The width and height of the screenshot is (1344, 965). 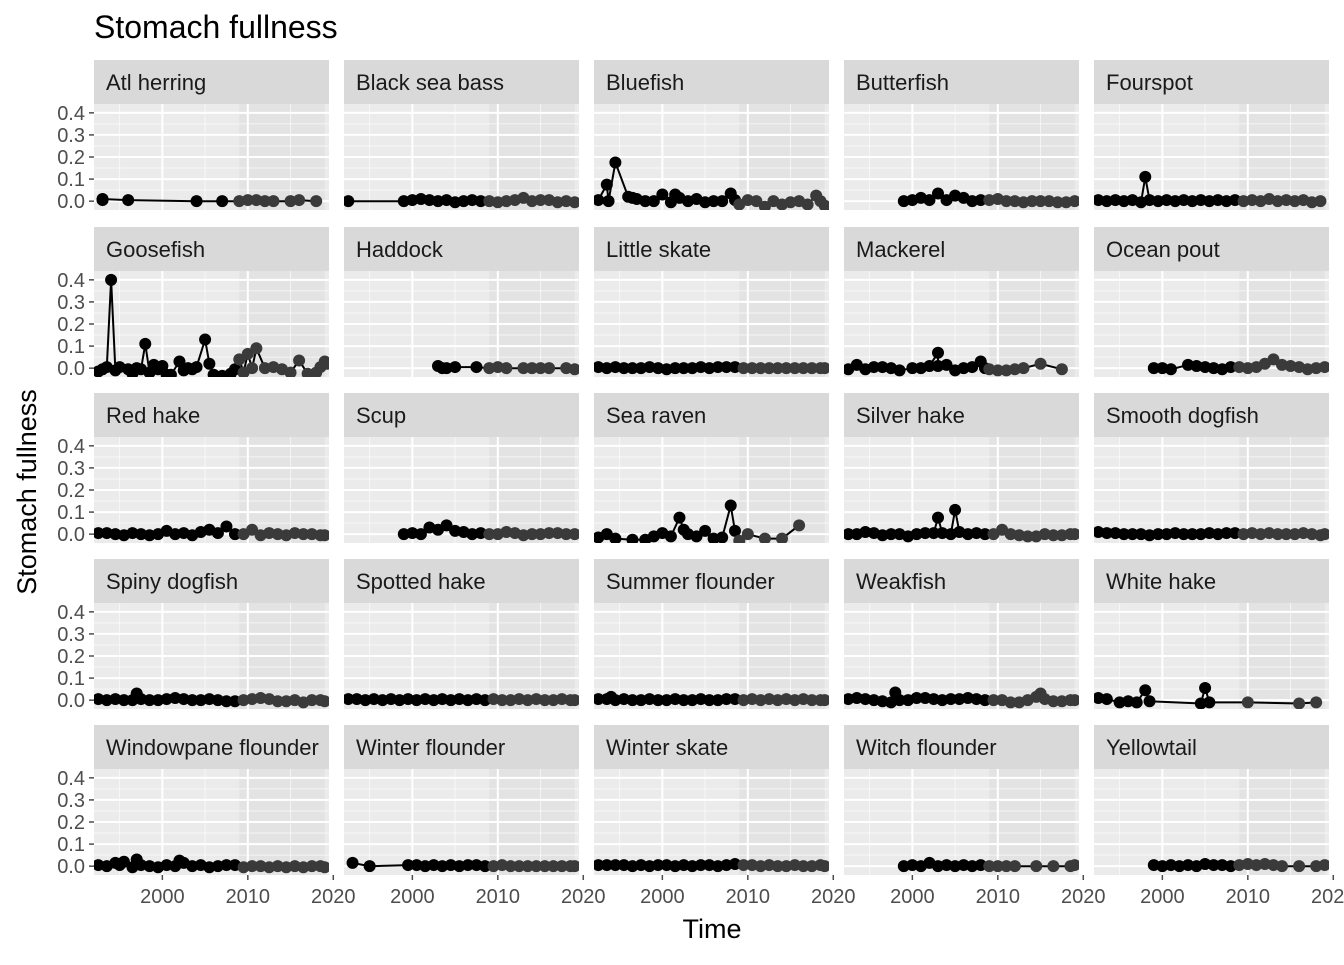 What do you see at coordinates (216, 27) in the screenshot?
I see `chart-title: Stomach fullness` at bounding box center [216, 27].